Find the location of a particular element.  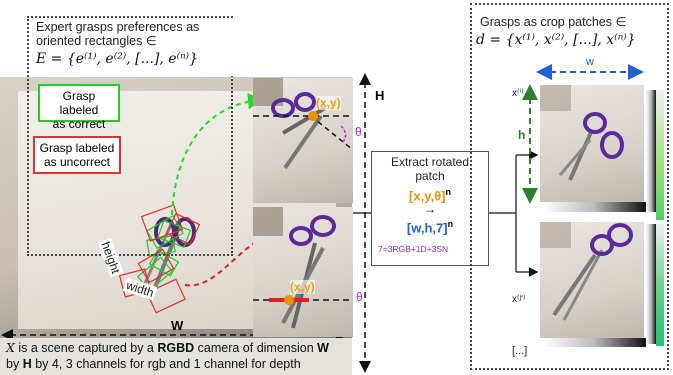

expert-caption-line1: Expert grasps preferences as is located at coordinates (118, 27).